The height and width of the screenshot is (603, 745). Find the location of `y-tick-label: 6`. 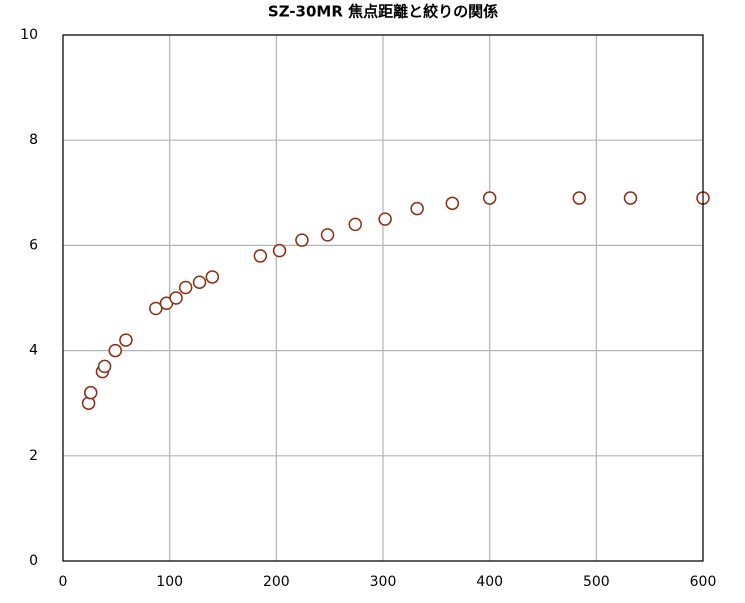

y-tick-label: 6 is located at coordinates (33, 245).